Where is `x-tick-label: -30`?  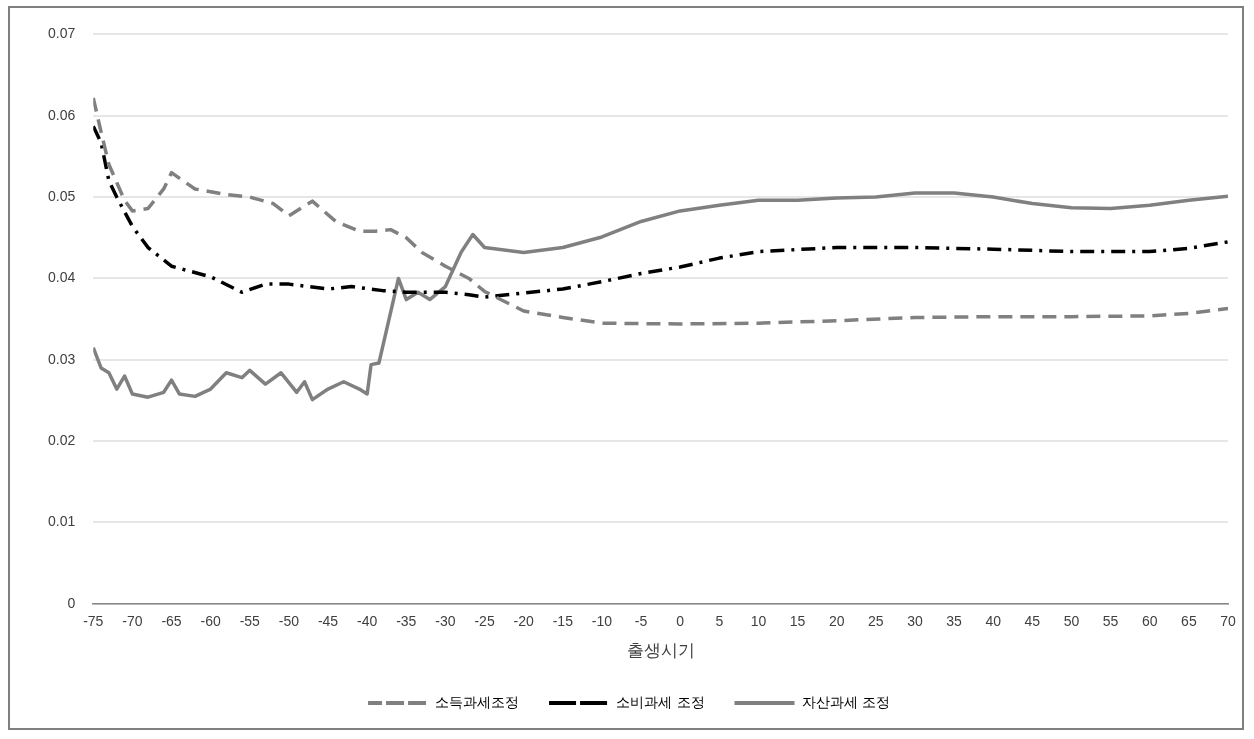 x-tick-label: -30 is located at coordinates (445, 621).